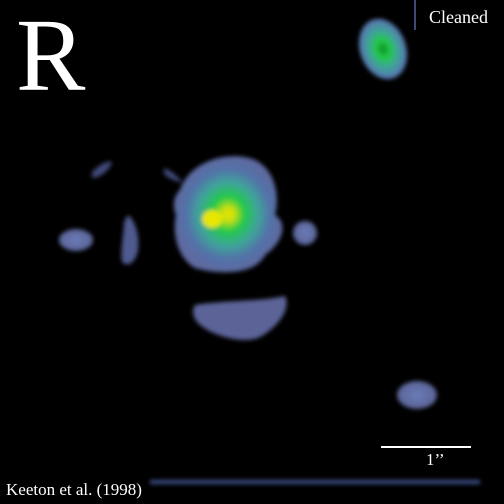  I want to click on central-source, so click(228, 214).